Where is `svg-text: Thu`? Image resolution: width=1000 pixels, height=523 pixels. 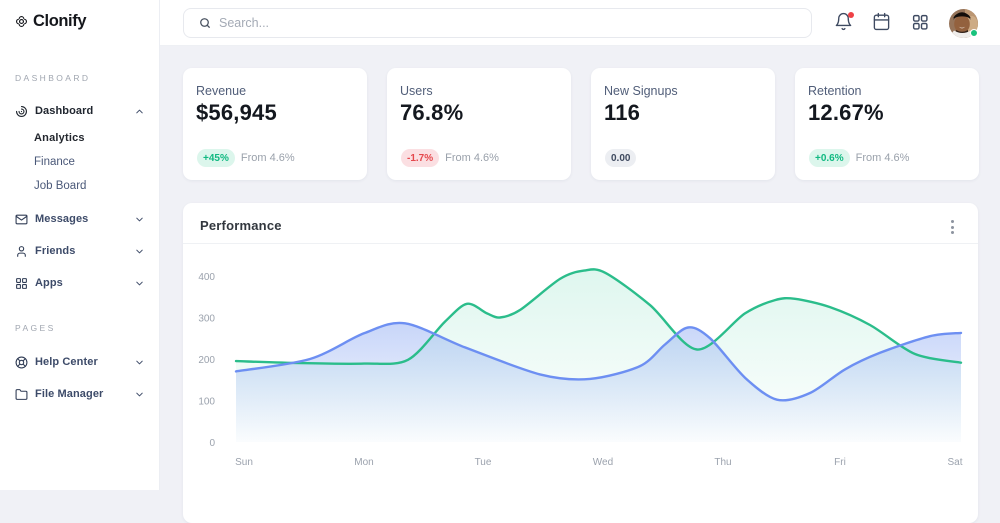 svg-text: Thu is located at coordinates (722, 462).